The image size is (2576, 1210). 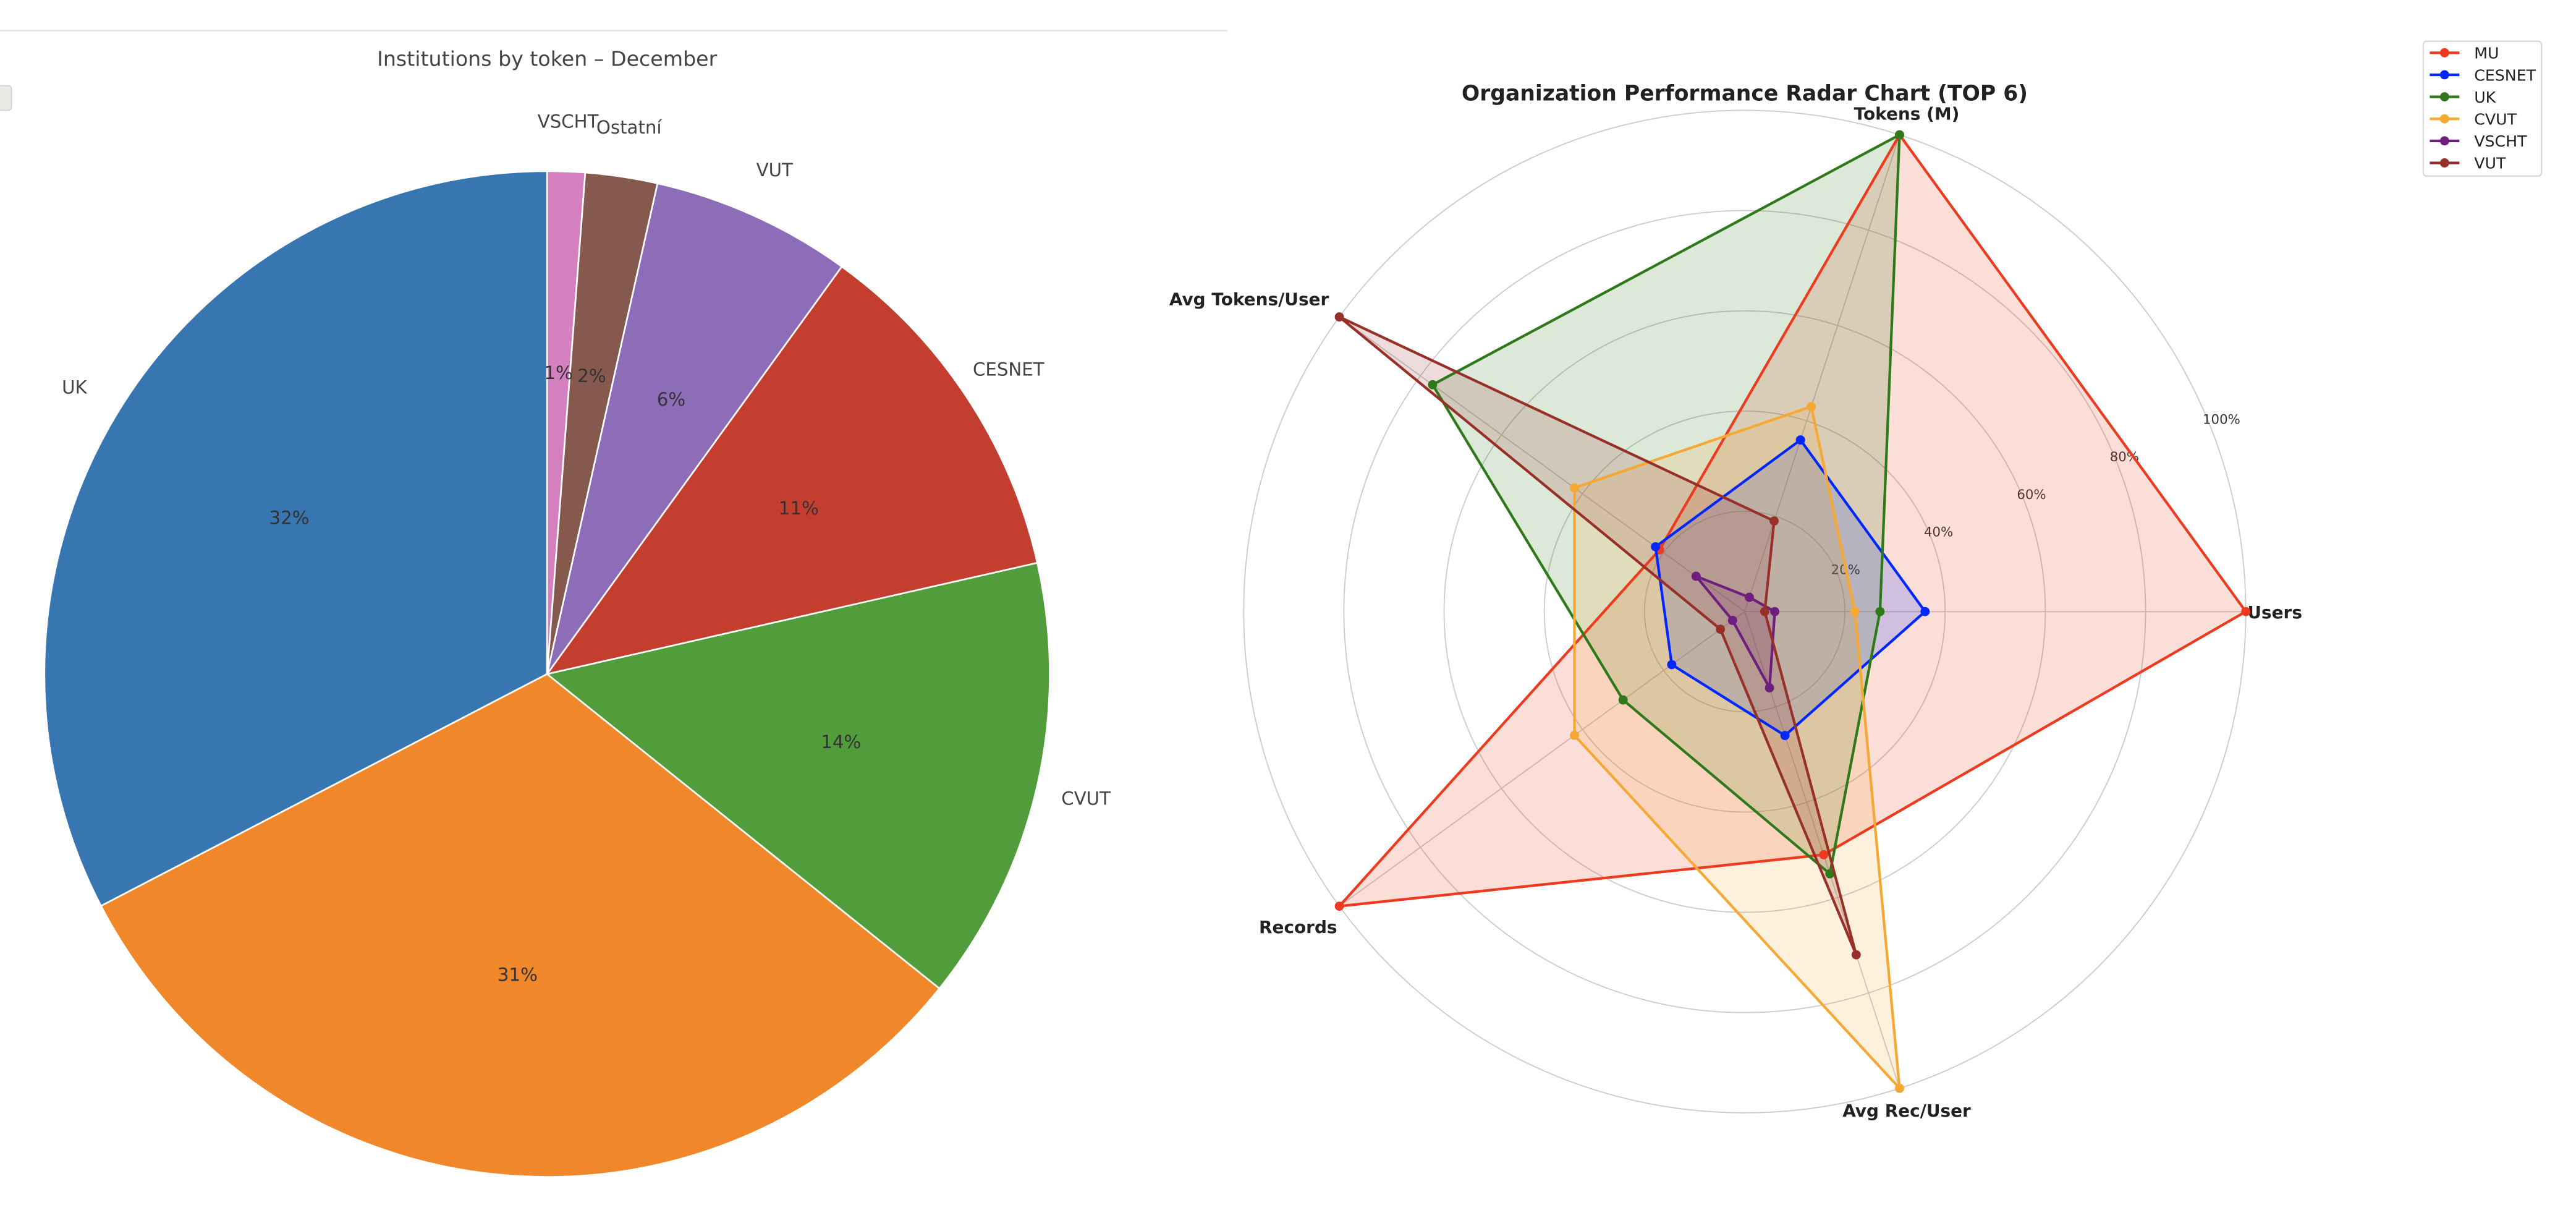 I want to click on pie-pct-label: 14%, so click(x=841, y=742).